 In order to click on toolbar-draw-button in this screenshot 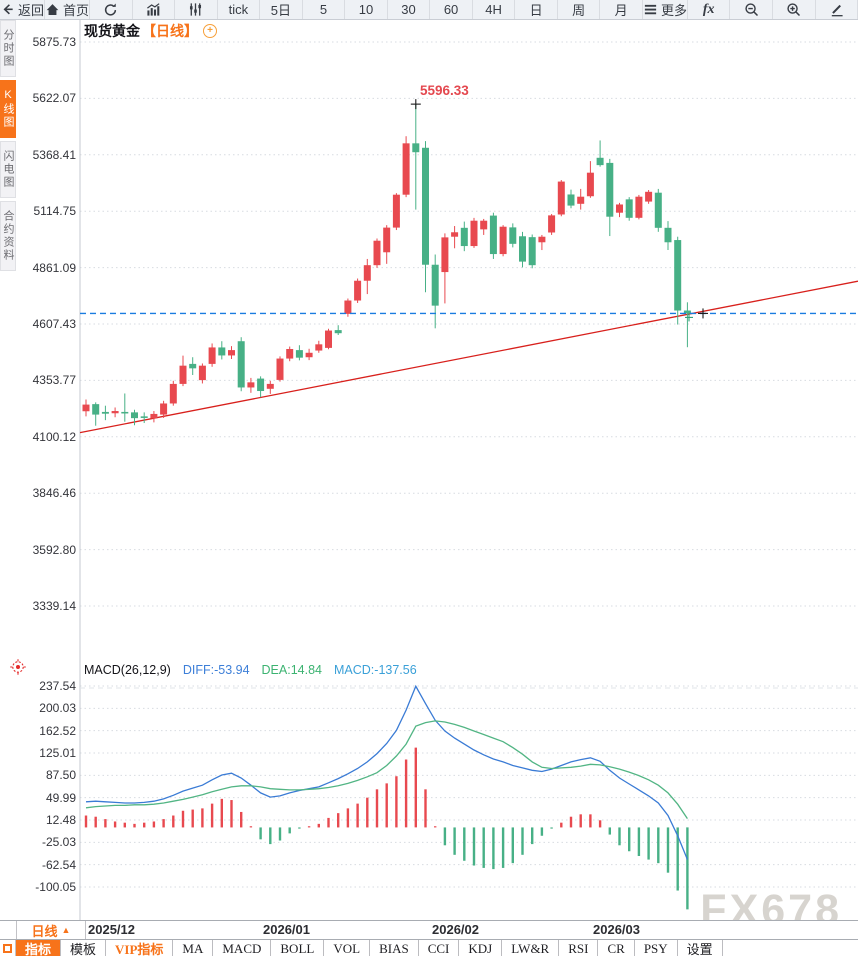, I will do `click(837, 9)`.